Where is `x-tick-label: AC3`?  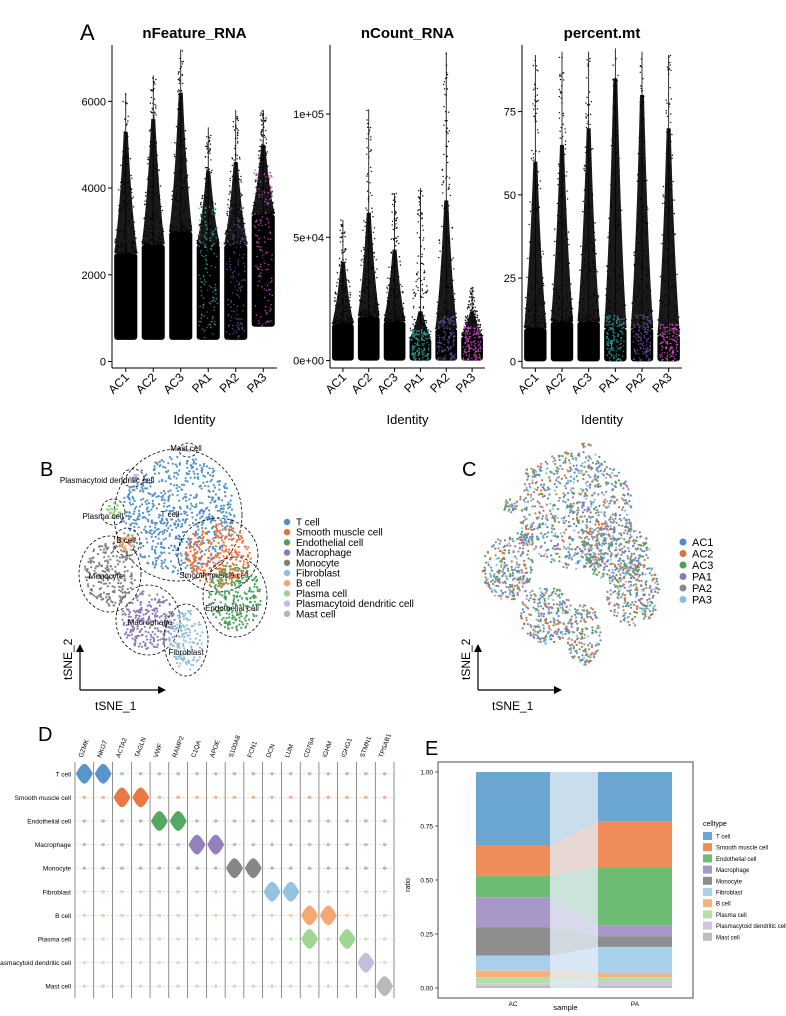 x-tick-label: AC3 is located at coordinates (173, 383).